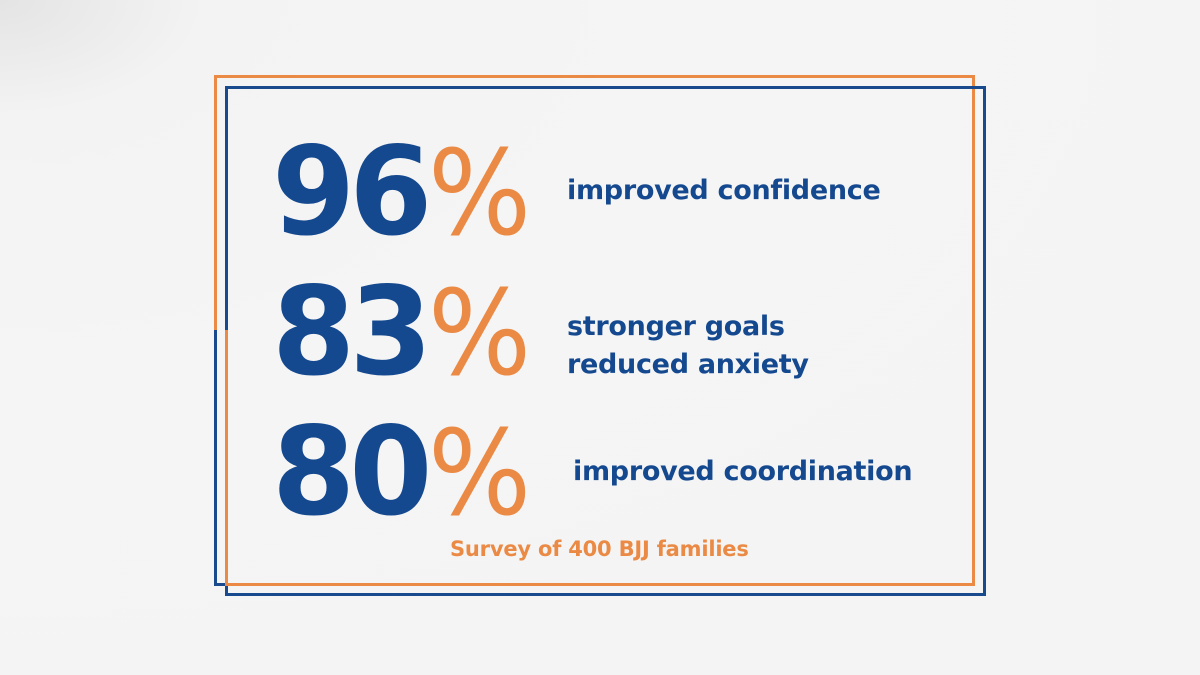 This screenshot has height=675, width=1200. I want to click on stat-row-coordination: 80 %, so click(406, 472).